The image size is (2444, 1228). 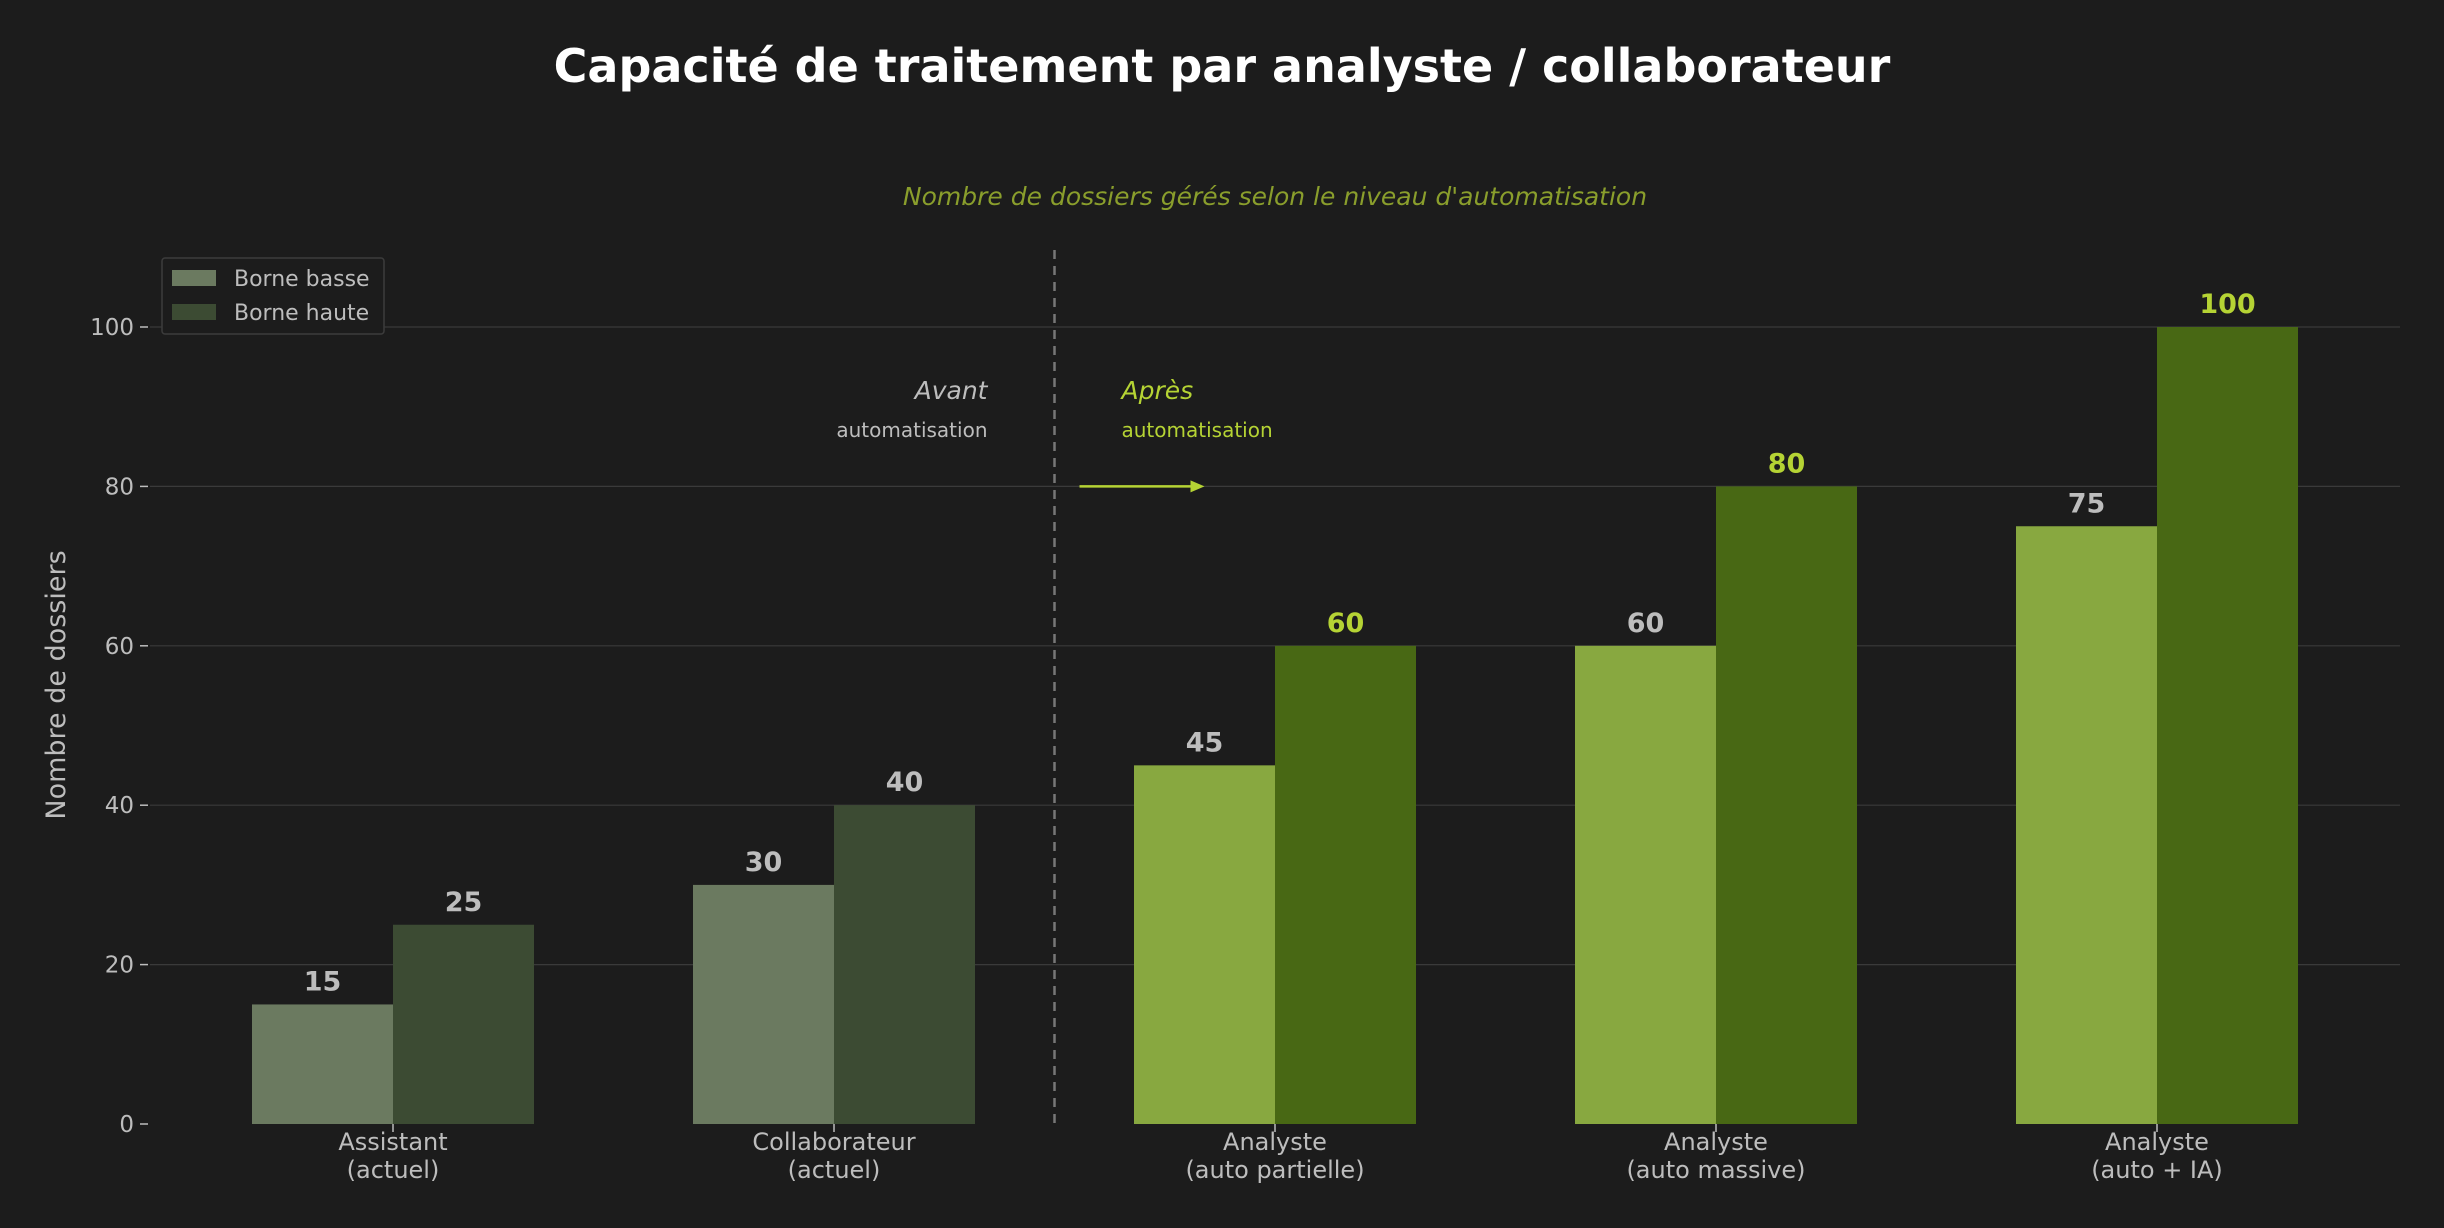 I want to click on y-tick-label: 0, so click(x=126, y=1125).